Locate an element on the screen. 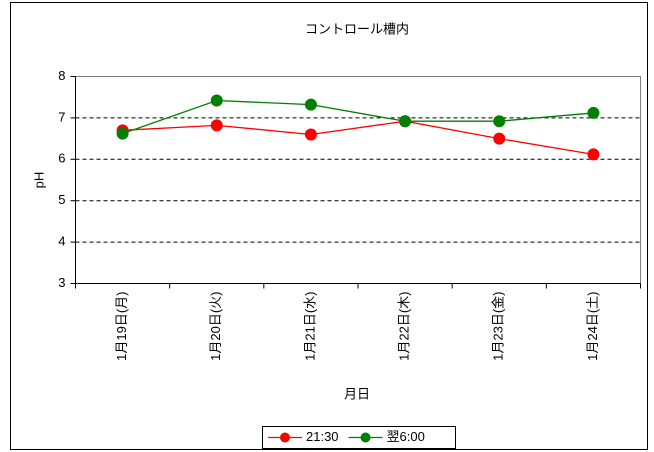 This screenshot has width=654, height=452. x-tick-label: 1月23日(金) is located at coordinates (498, 326).